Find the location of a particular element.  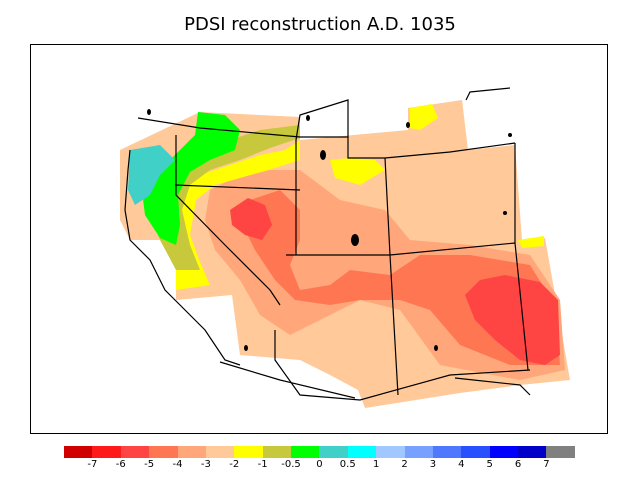

map-title: PDSI reconstruction A.D. 1035 is located at coordinates (320, 24).